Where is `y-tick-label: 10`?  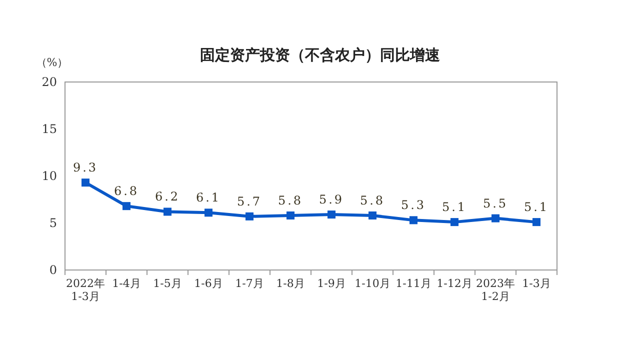 y-tick-label: 10 is located at coordinates (49, 176).